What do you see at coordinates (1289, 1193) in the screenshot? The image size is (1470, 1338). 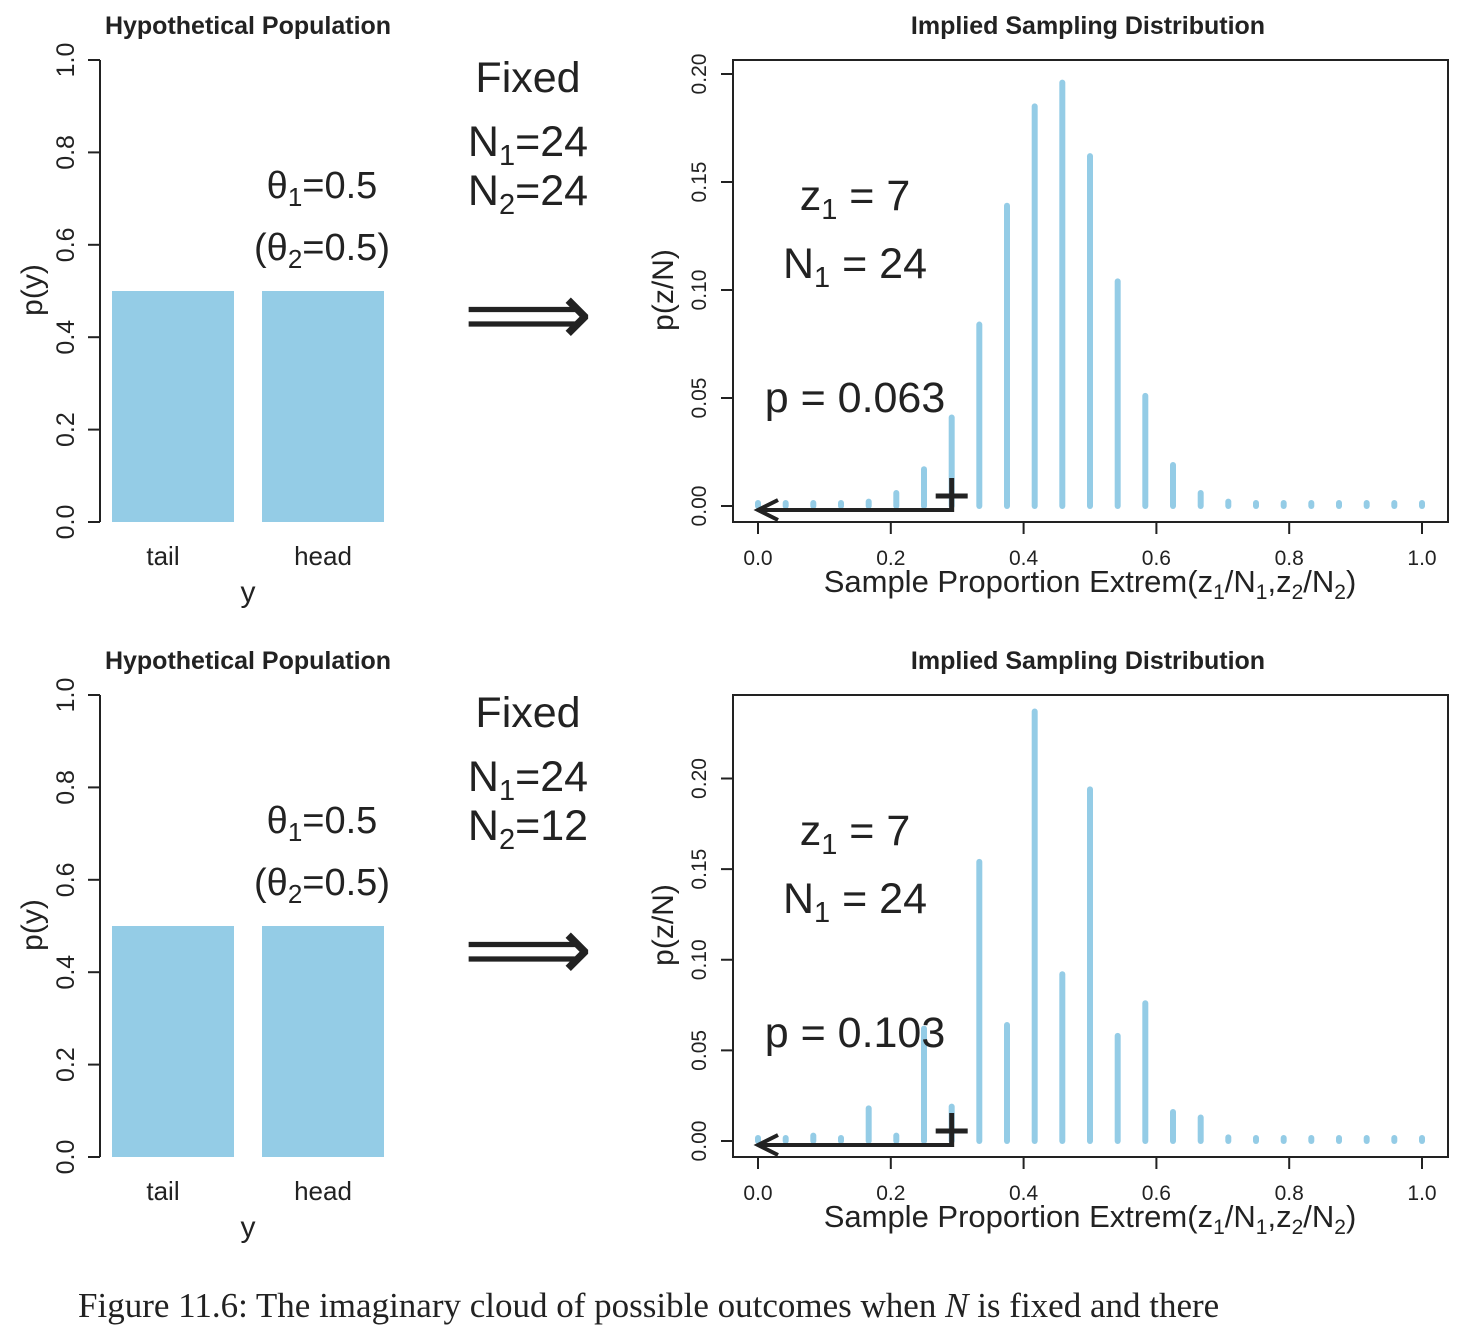 I see `sampling-x-tick-label-1: 0.8` at bounding box center [1289, 1193].